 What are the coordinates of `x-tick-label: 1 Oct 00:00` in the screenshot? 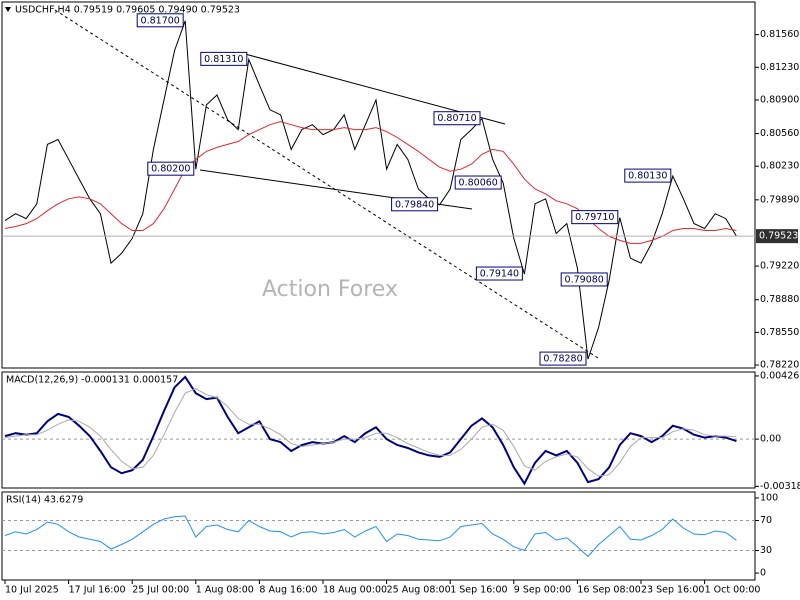 It's located at (733, 590).